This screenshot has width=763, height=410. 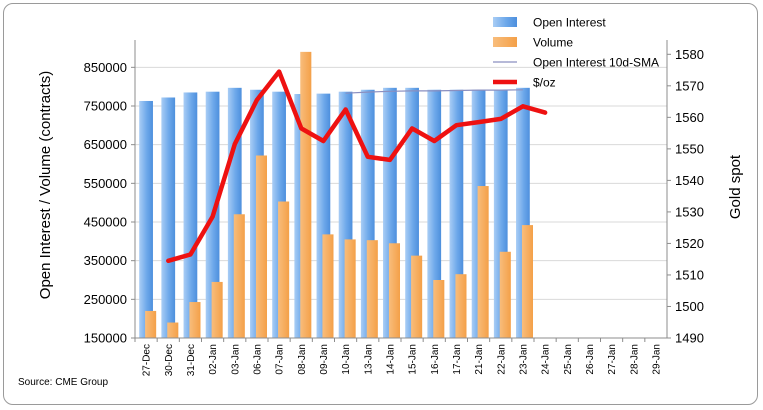 What do you see at coordinates (235, 359) in the screenshot?
I see `x-tick-label: 03-Jan` at bounding box center [235, 359].